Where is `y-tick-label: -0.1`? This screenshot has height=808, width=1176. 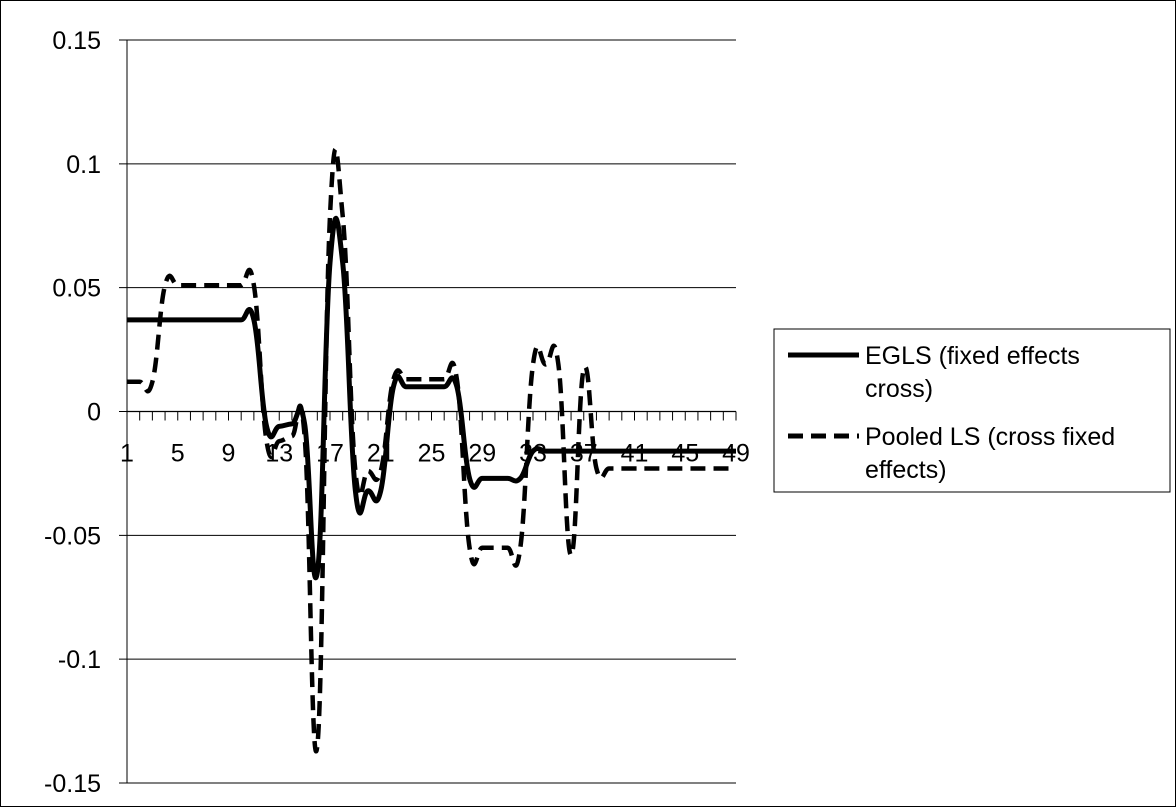 y-tick-label: -0.1 is located at coordinates (79, 660).